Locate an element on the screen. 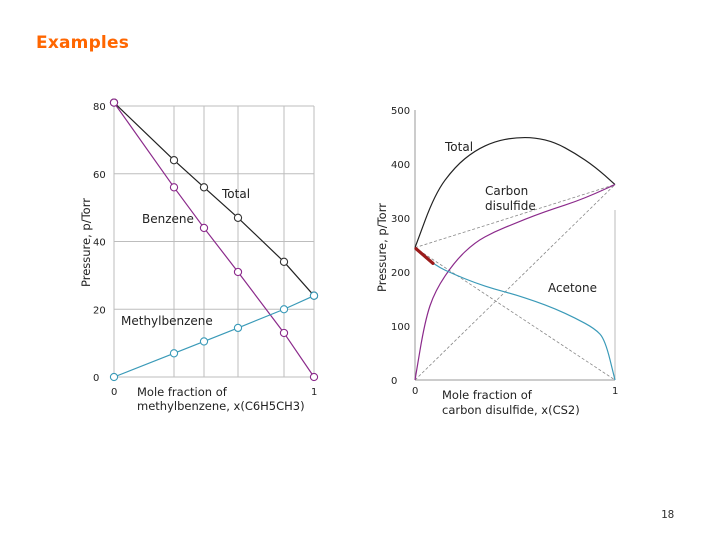 The image size is (720, 540). y-tick-label: 40 is located at coordinates (99, 243).